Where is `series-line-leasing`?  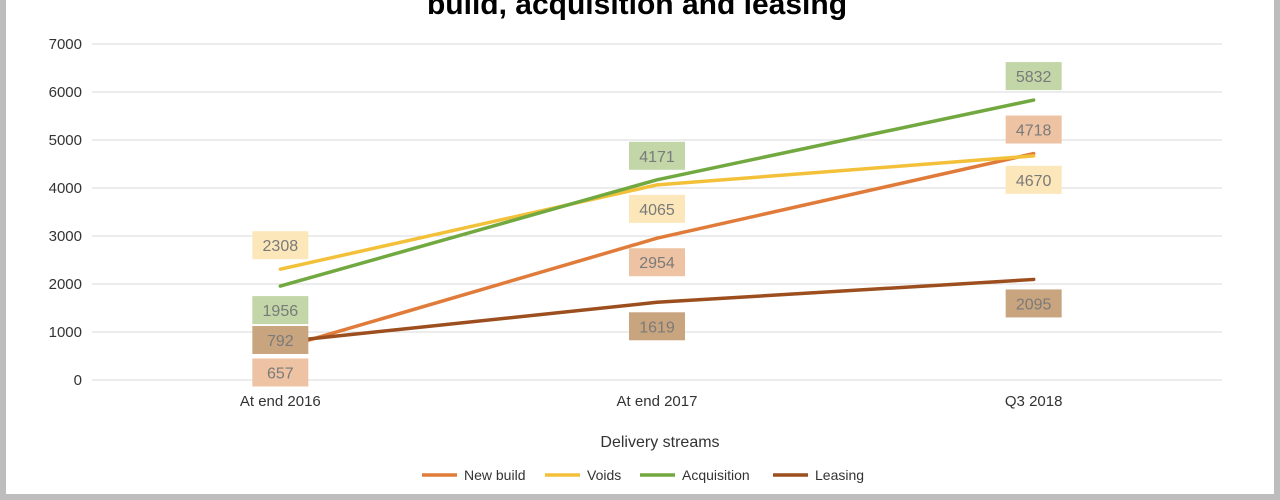
series-line-leasing is located at coordinates (657, 310).